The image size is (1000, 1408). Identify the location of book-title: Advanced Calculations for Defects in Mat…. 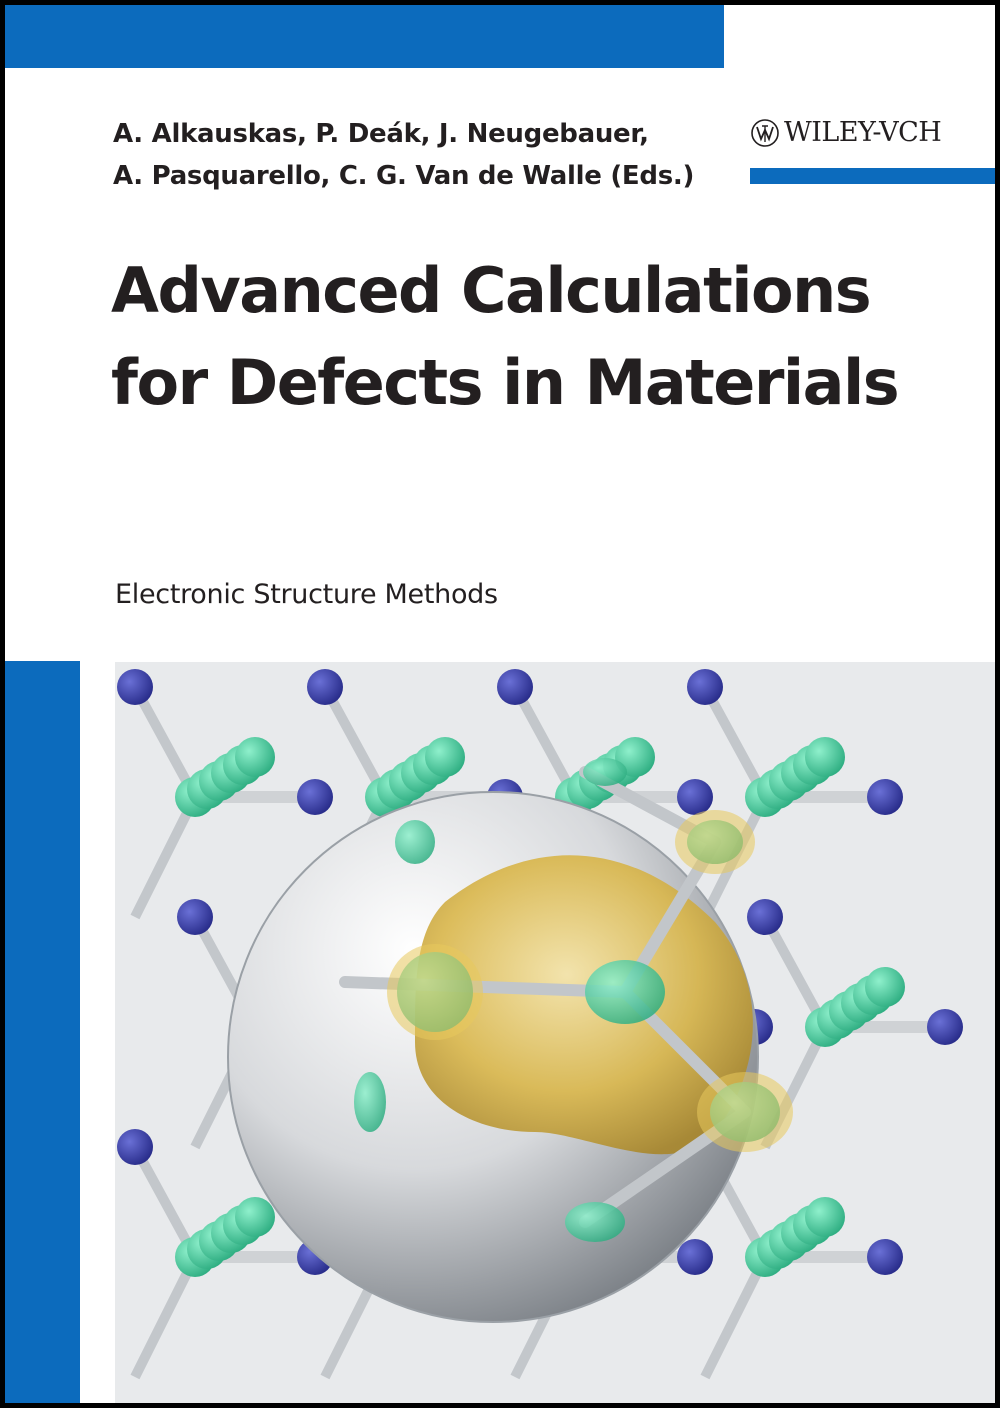
(505, 337).